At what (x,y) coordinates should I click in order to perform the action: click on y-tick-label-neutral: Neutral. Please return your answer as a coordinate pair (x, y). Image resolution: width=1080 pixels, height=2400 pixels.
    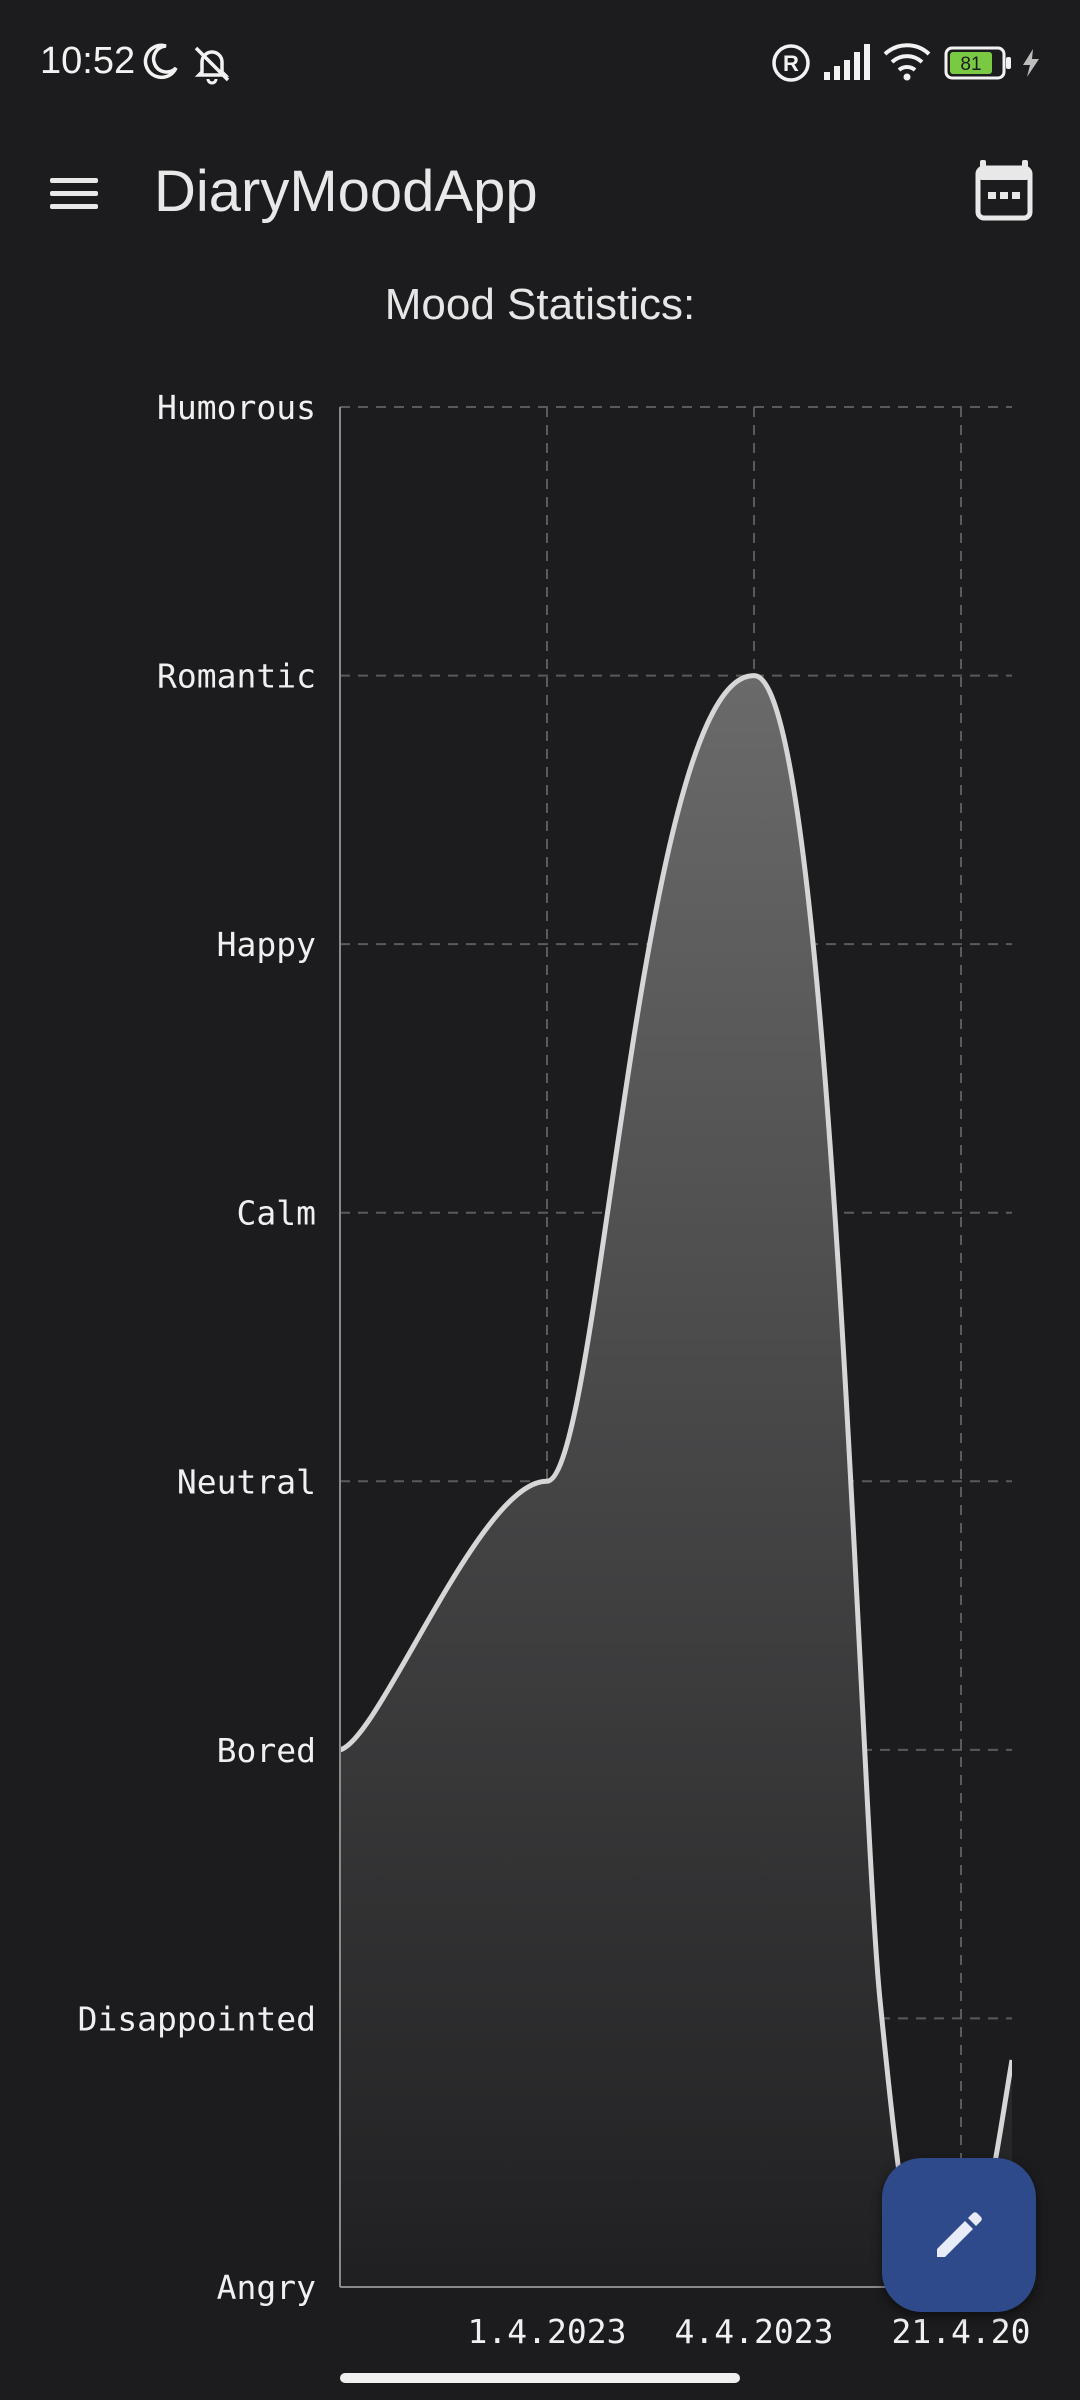
    Looking at the image, I should click on (246, 1481).